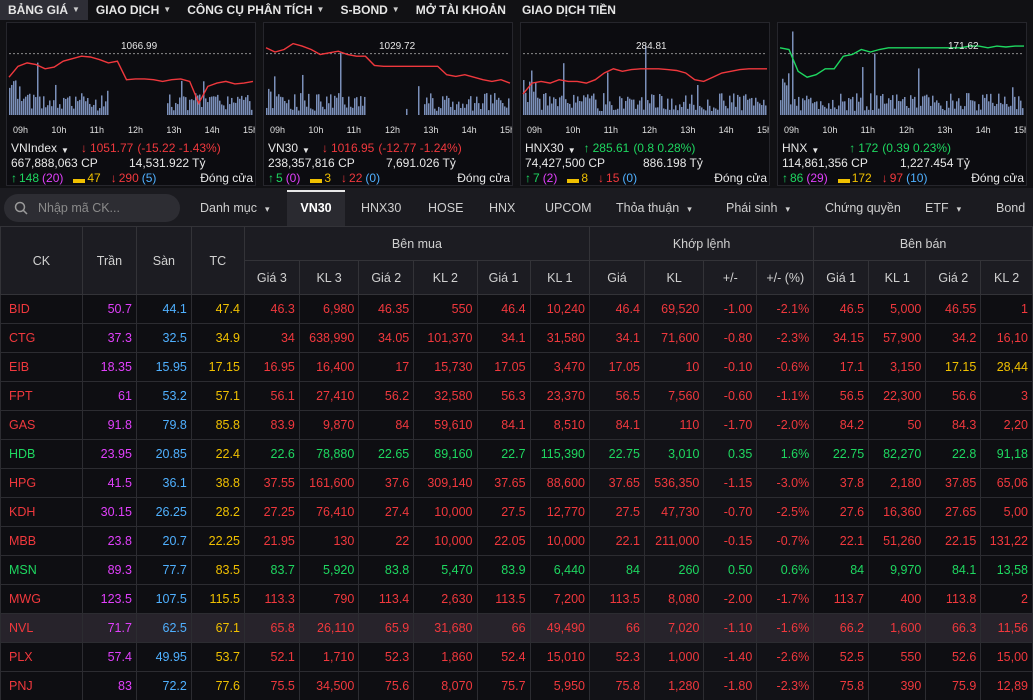 This screenshot has width=1033, height=700. I want to click on nav-item-0: BẢNG GIÁ ▼, so click(44, 10).